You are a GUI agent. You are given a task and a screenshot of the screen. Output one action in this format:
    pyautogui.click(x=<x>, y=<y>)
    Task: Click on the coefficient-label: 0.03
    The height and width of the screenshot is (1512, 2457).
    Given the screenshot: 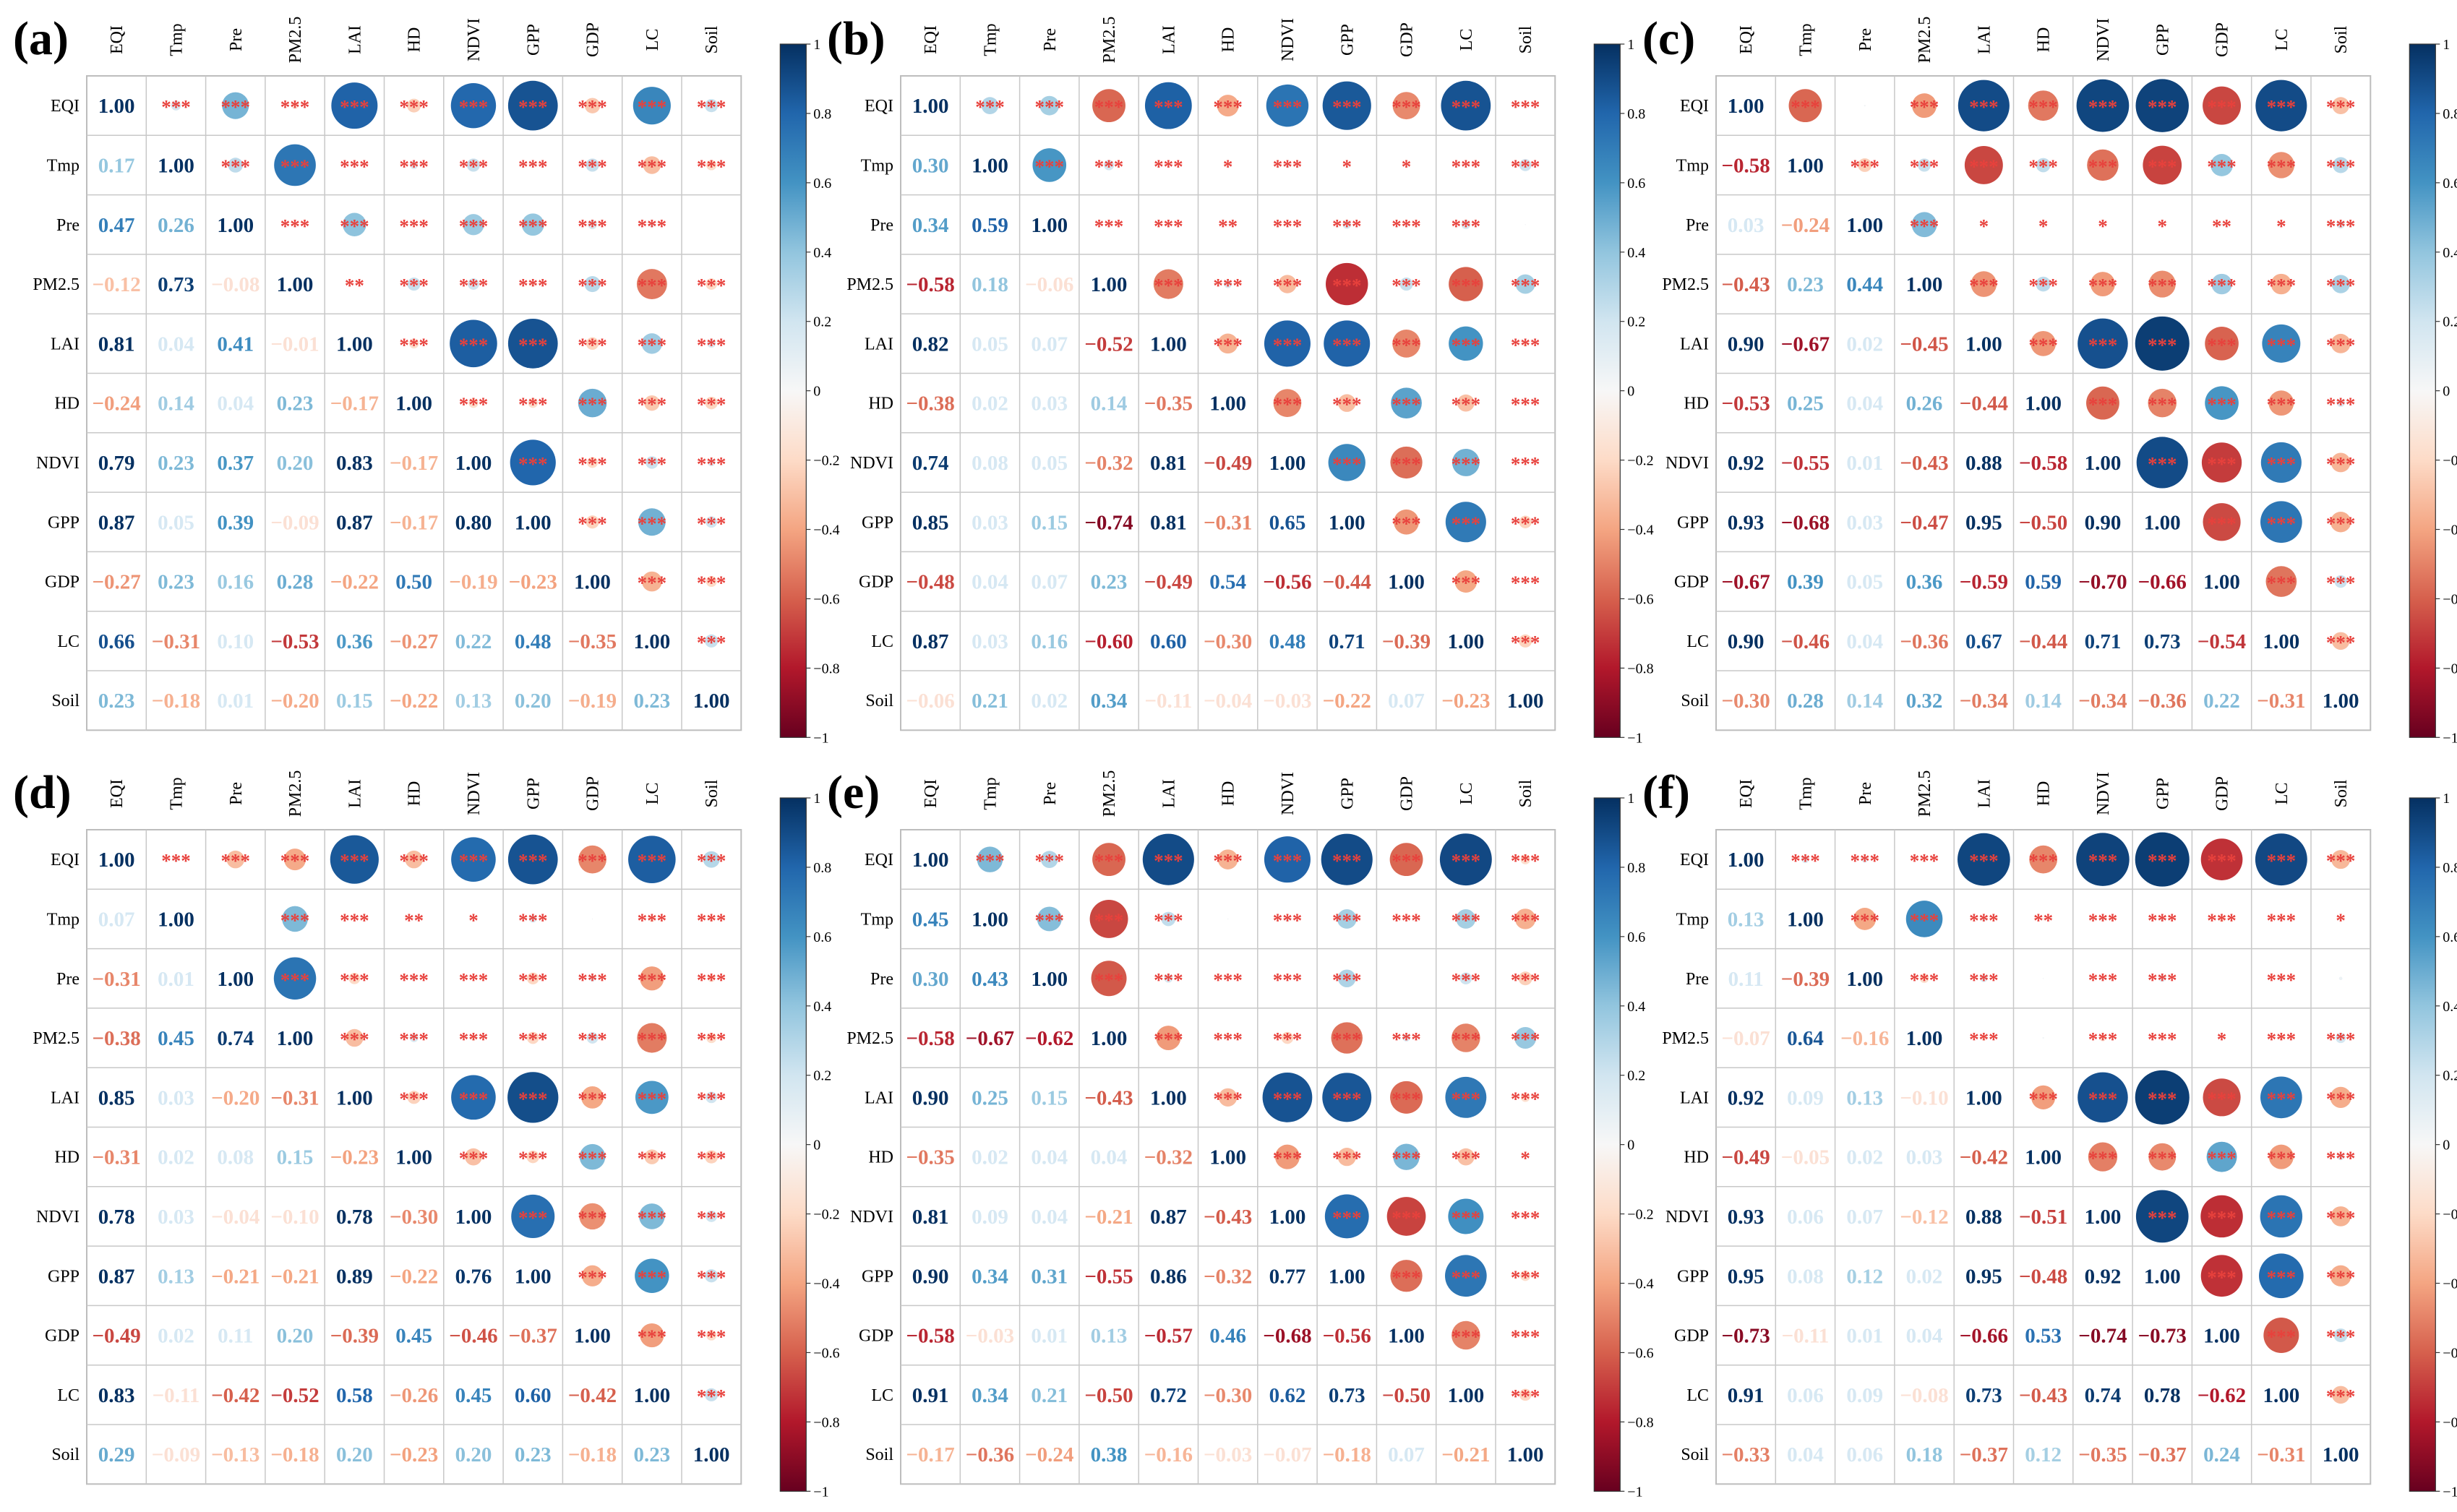 What is the action you would take?
    pyautogui.click(x=990, y=641)
    